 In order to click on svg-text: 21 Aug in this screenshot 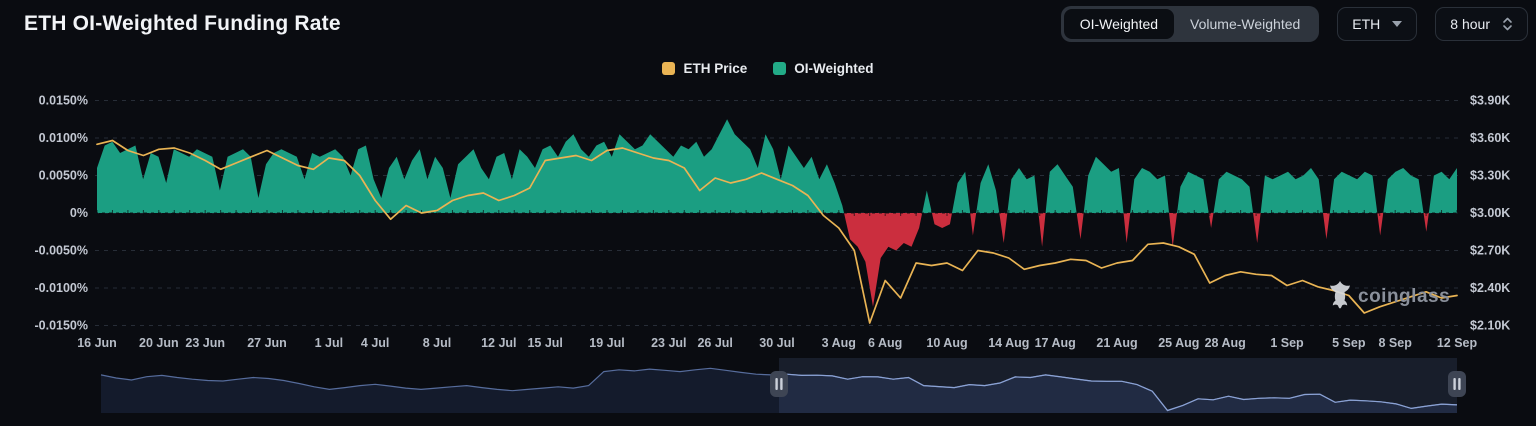, I will do `click(1116, 343)`.